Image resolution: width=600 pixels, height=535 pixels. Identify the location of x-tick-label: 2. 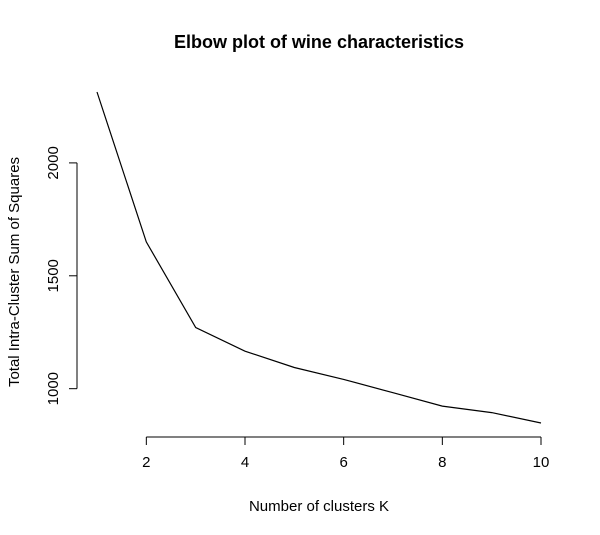
(146, 462).